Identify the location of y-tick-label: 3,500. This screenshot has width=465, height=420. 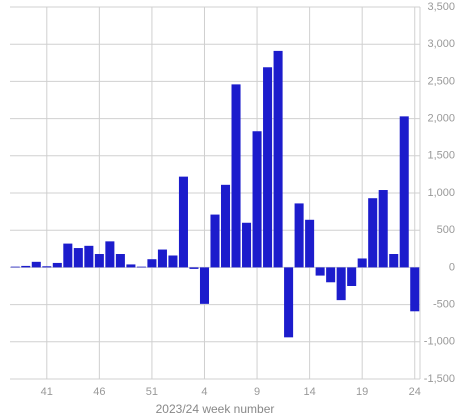
(441, 7).